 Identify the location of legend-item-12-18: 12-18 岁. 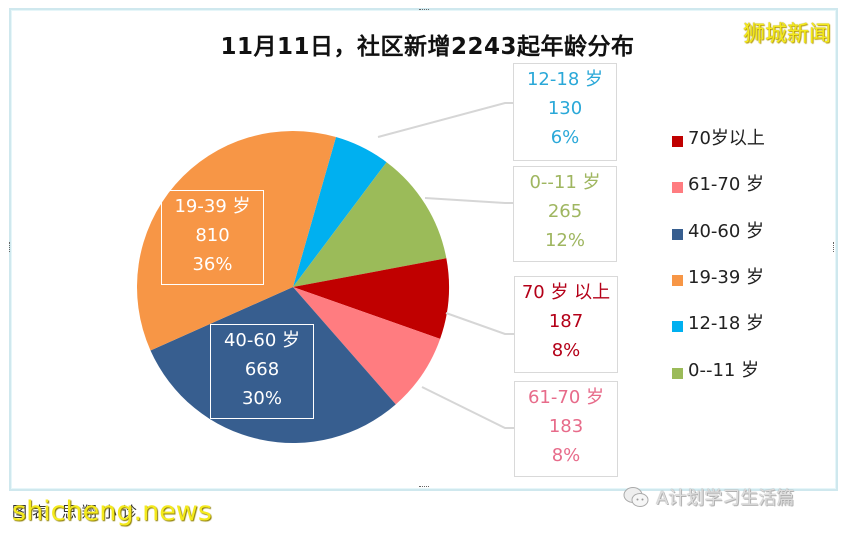
(725, 324).